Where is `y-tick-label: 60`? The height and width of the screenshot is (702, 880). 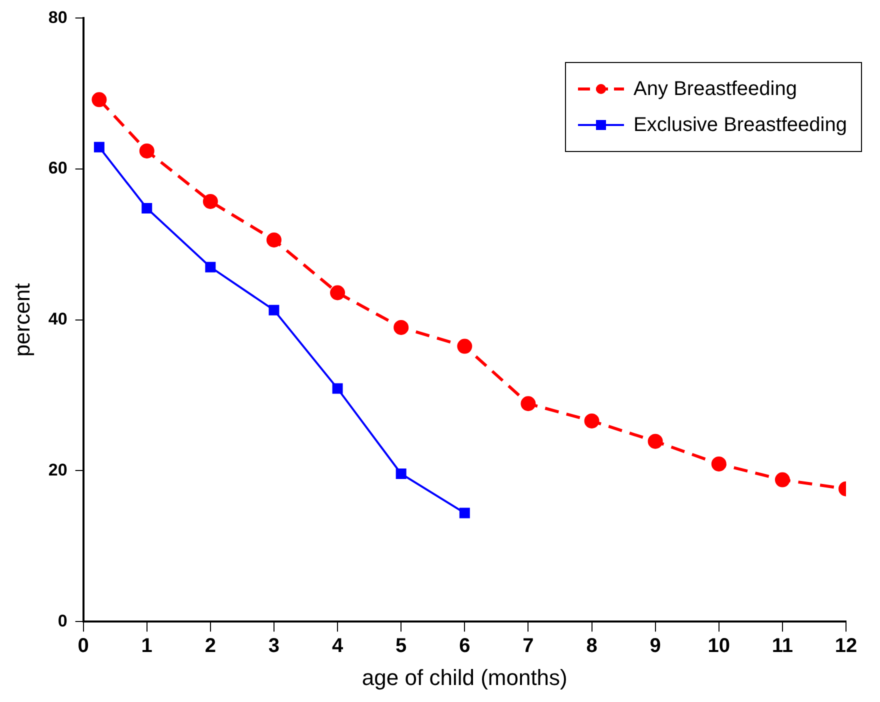 y-tick-label: 60 is located at coordinates (58, 168).